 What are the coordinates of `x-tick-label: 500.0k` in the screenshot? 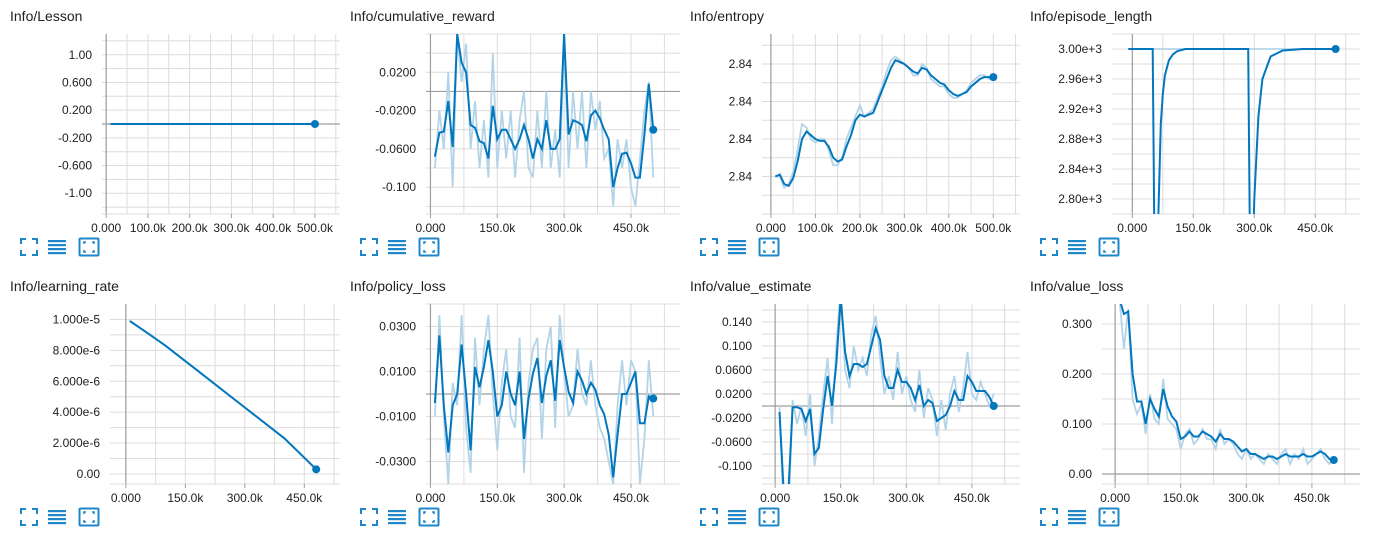 It's located at (993, 228).